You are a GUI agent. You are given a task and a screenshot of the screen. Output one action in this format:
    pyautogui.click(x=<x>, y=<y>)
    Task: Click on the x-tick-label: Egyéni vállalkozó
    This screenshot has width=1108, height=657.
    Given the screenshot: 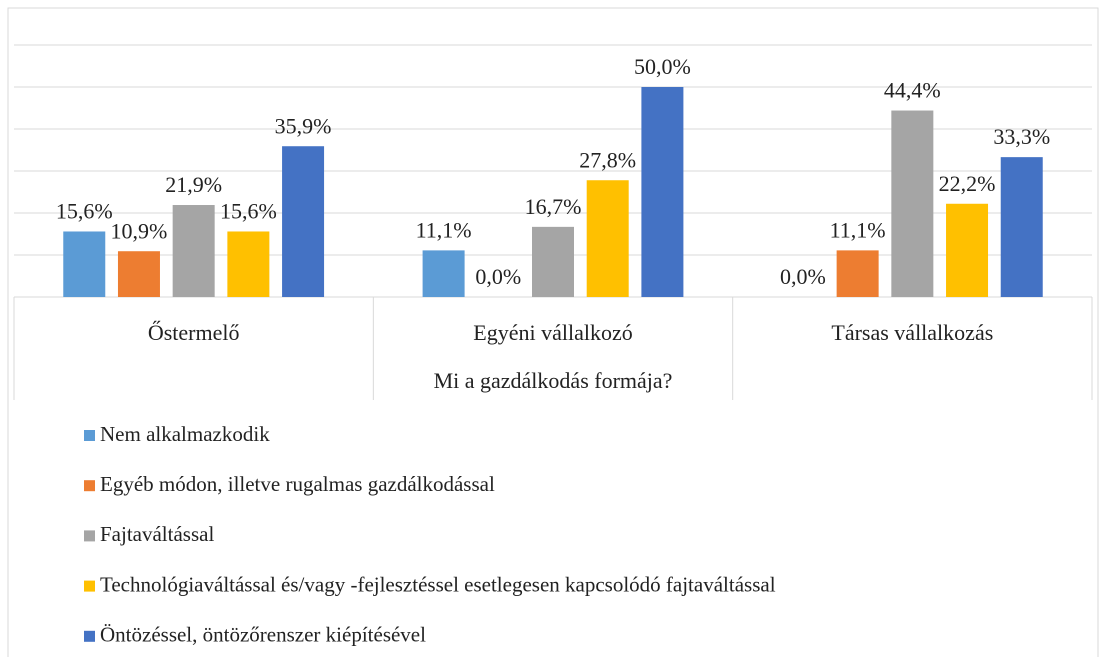 What is the action you would take?
    pyautogui.click(x=552, y=332)
    